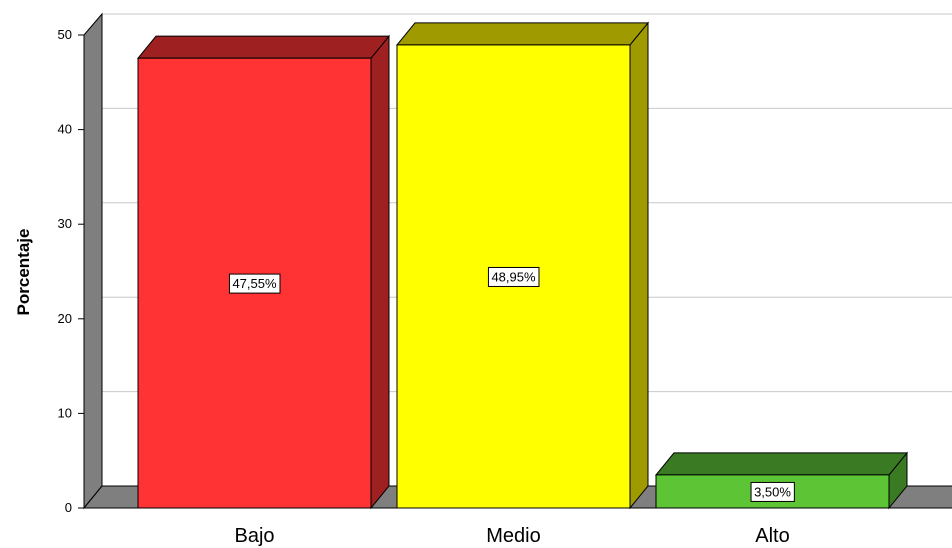 The width and height of the screenshot is (952, 548). Describe the element at coordinates (65, 34) in the screenshot. I see `y-tick-label: 50` at that location.